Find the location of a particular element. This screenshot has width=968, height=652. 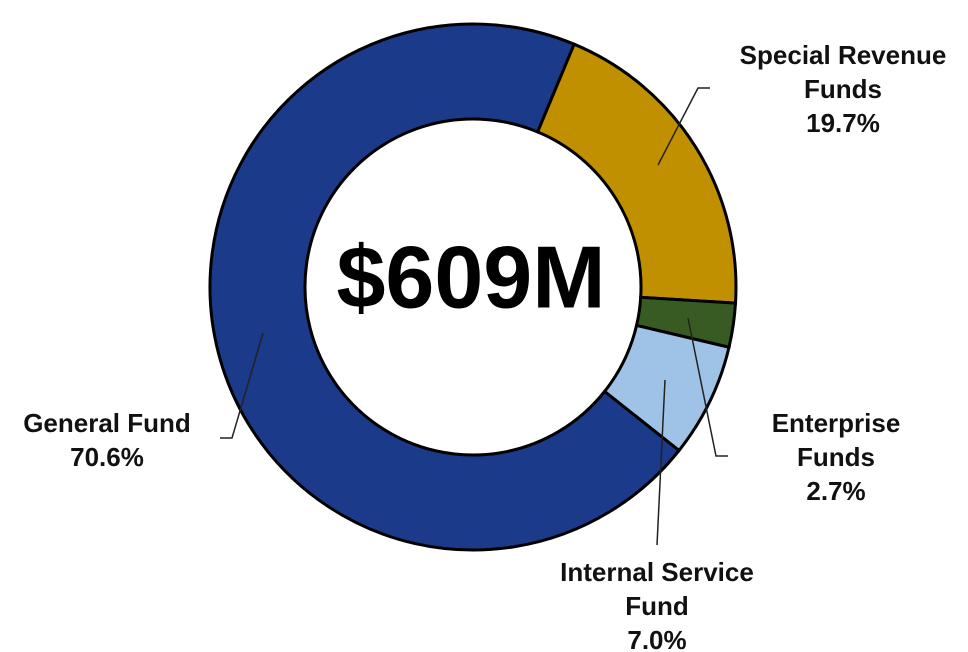

category-label: Enterprise Funds is located at coordinates (836, 440).